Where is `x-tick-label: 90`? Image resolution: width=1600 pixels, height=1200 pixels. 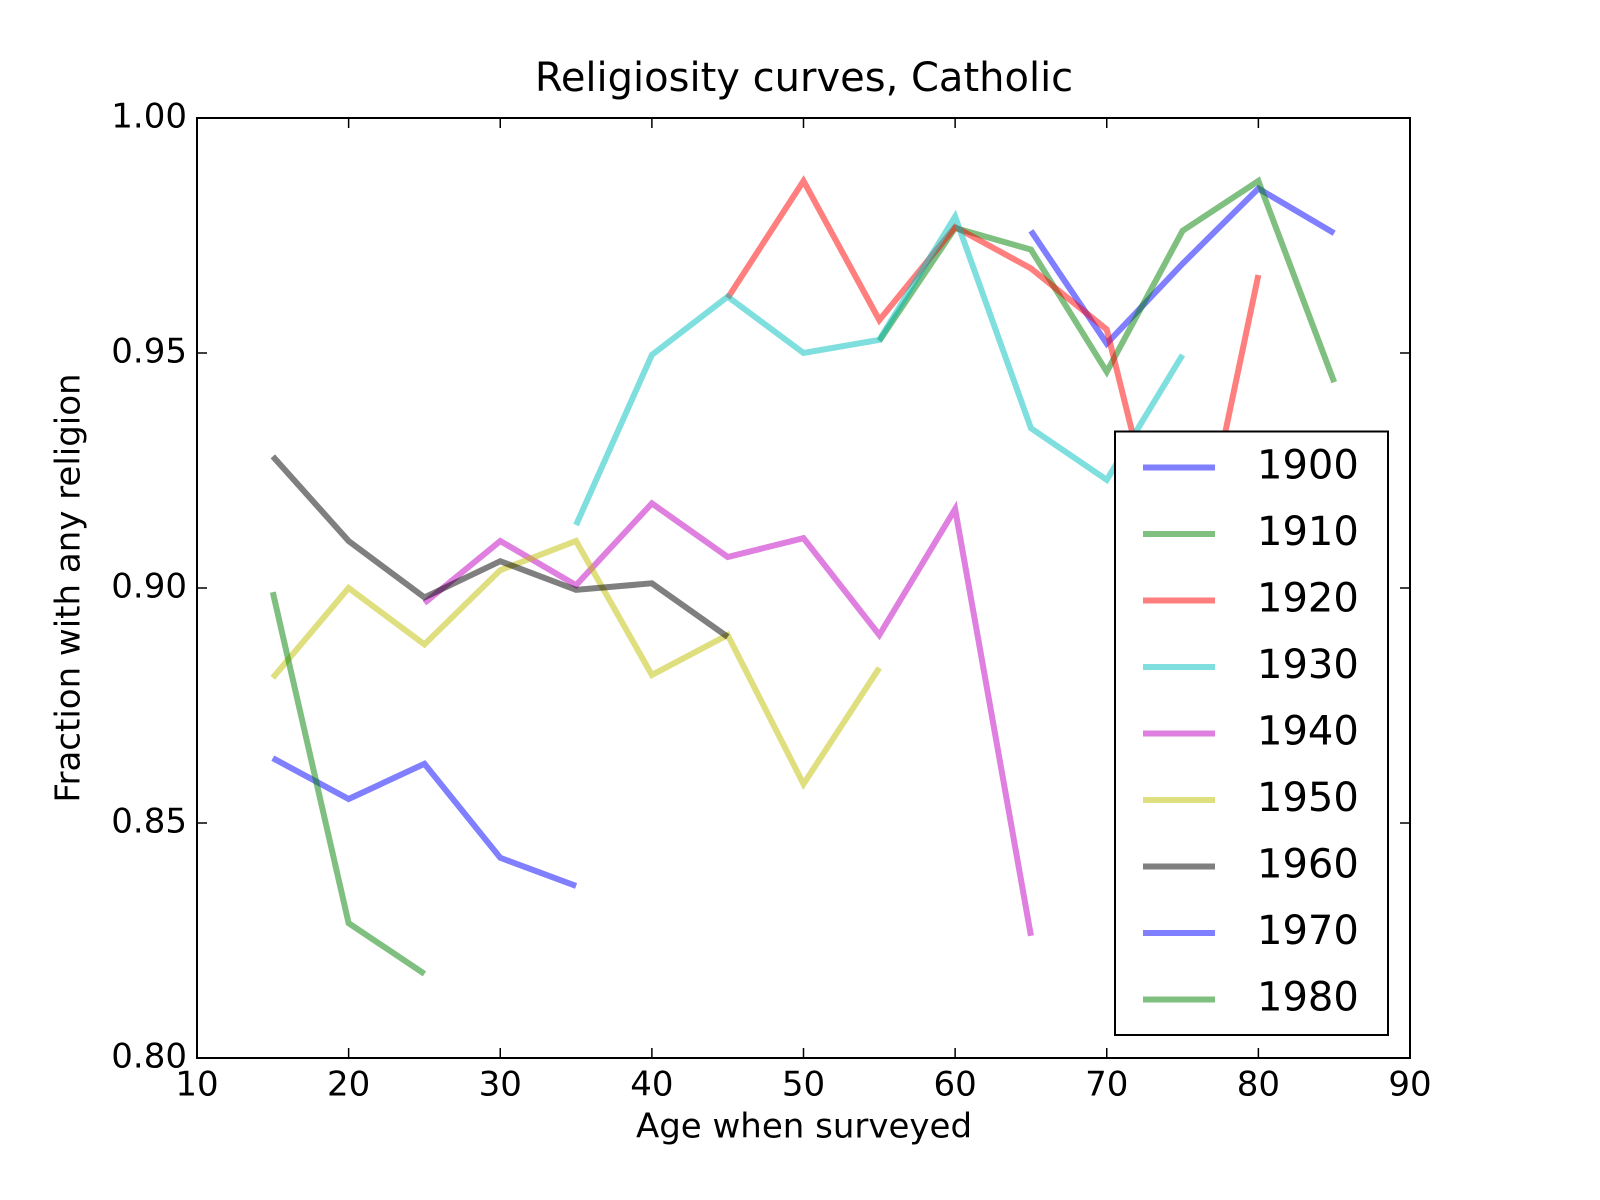 x-tick-label: 90 is located at coordinates (1409, 1085).